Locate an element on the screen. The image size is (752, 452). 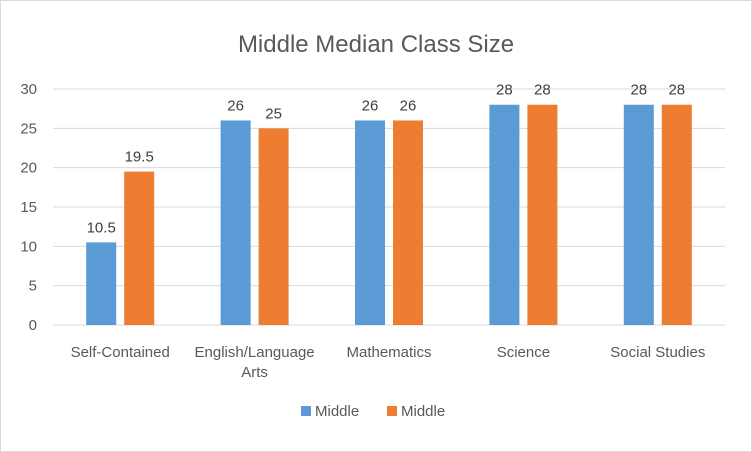
y-tick-label: 25 is located at coordinates (28, 128).